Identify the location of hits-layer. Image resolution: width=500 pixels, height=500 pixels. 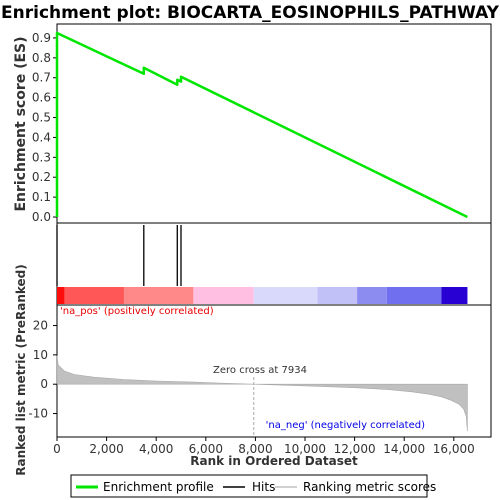
(119, 255).